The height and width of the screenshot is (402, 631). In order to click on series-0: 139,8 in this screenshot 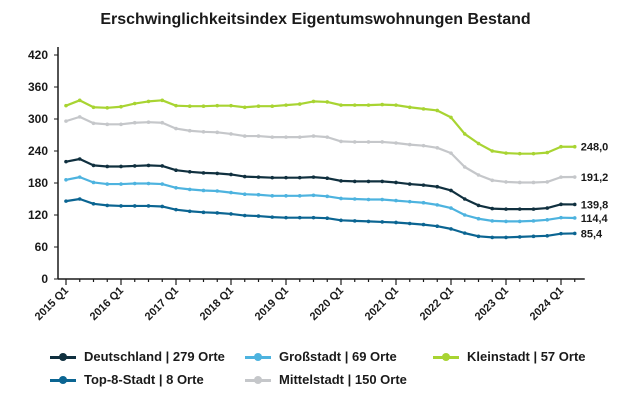, I will do `click(336, 184)`.